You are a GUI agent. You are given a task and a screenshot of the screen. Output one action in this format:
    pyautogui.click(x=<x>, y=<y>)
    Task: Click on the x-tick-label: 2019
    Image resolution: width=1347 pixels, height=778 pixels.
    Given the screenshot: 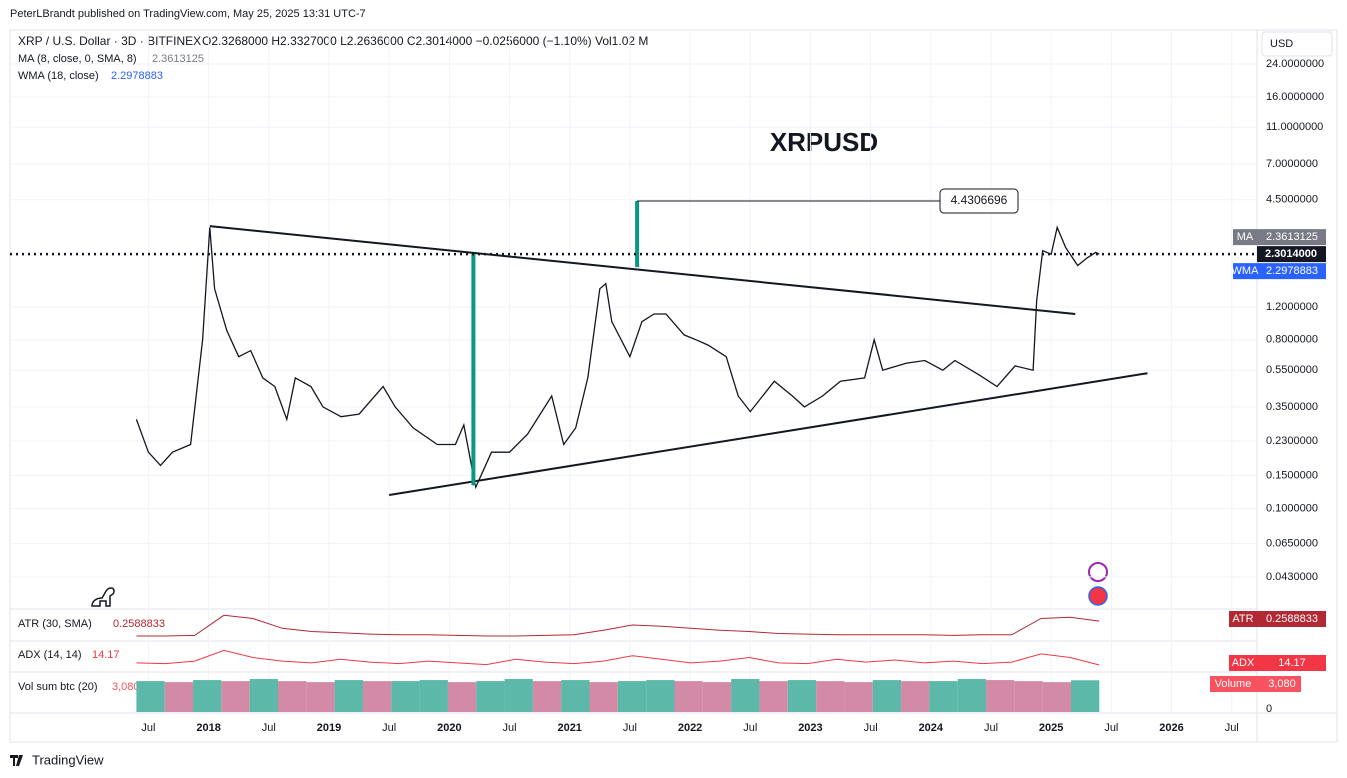 What is the action you would take?
    pyautogui.click(x=329, y=728)
    